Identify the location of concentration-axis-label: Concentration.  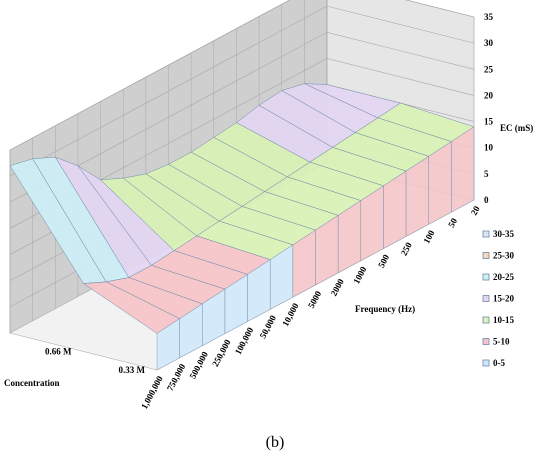
(32, 383).